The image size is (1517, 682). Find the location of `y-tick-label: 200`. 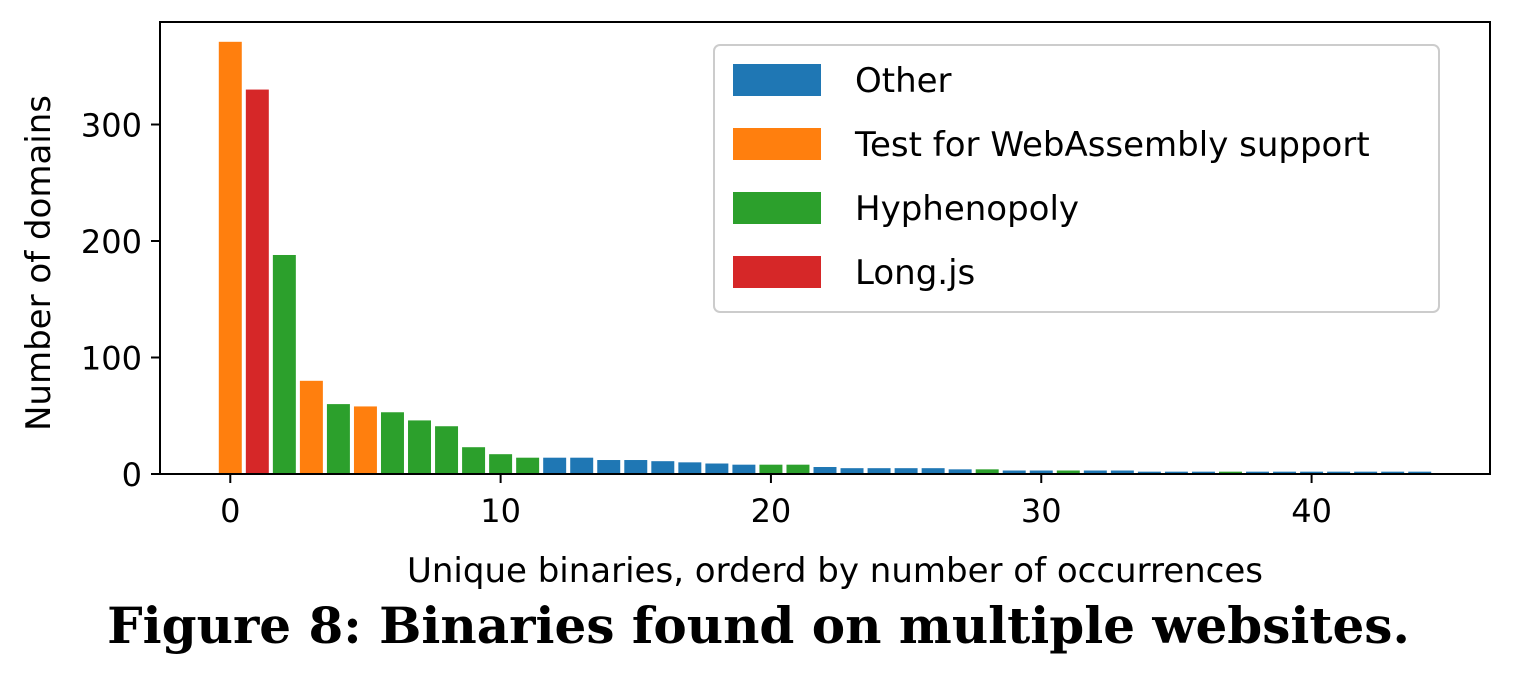

y-tick-label: 200 is located at coordinates (111, 242).